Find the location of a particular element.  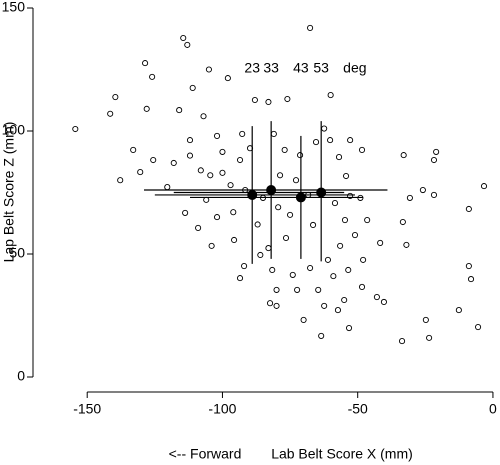

x-tick-label: -150 is located at coordinates (87, 409).